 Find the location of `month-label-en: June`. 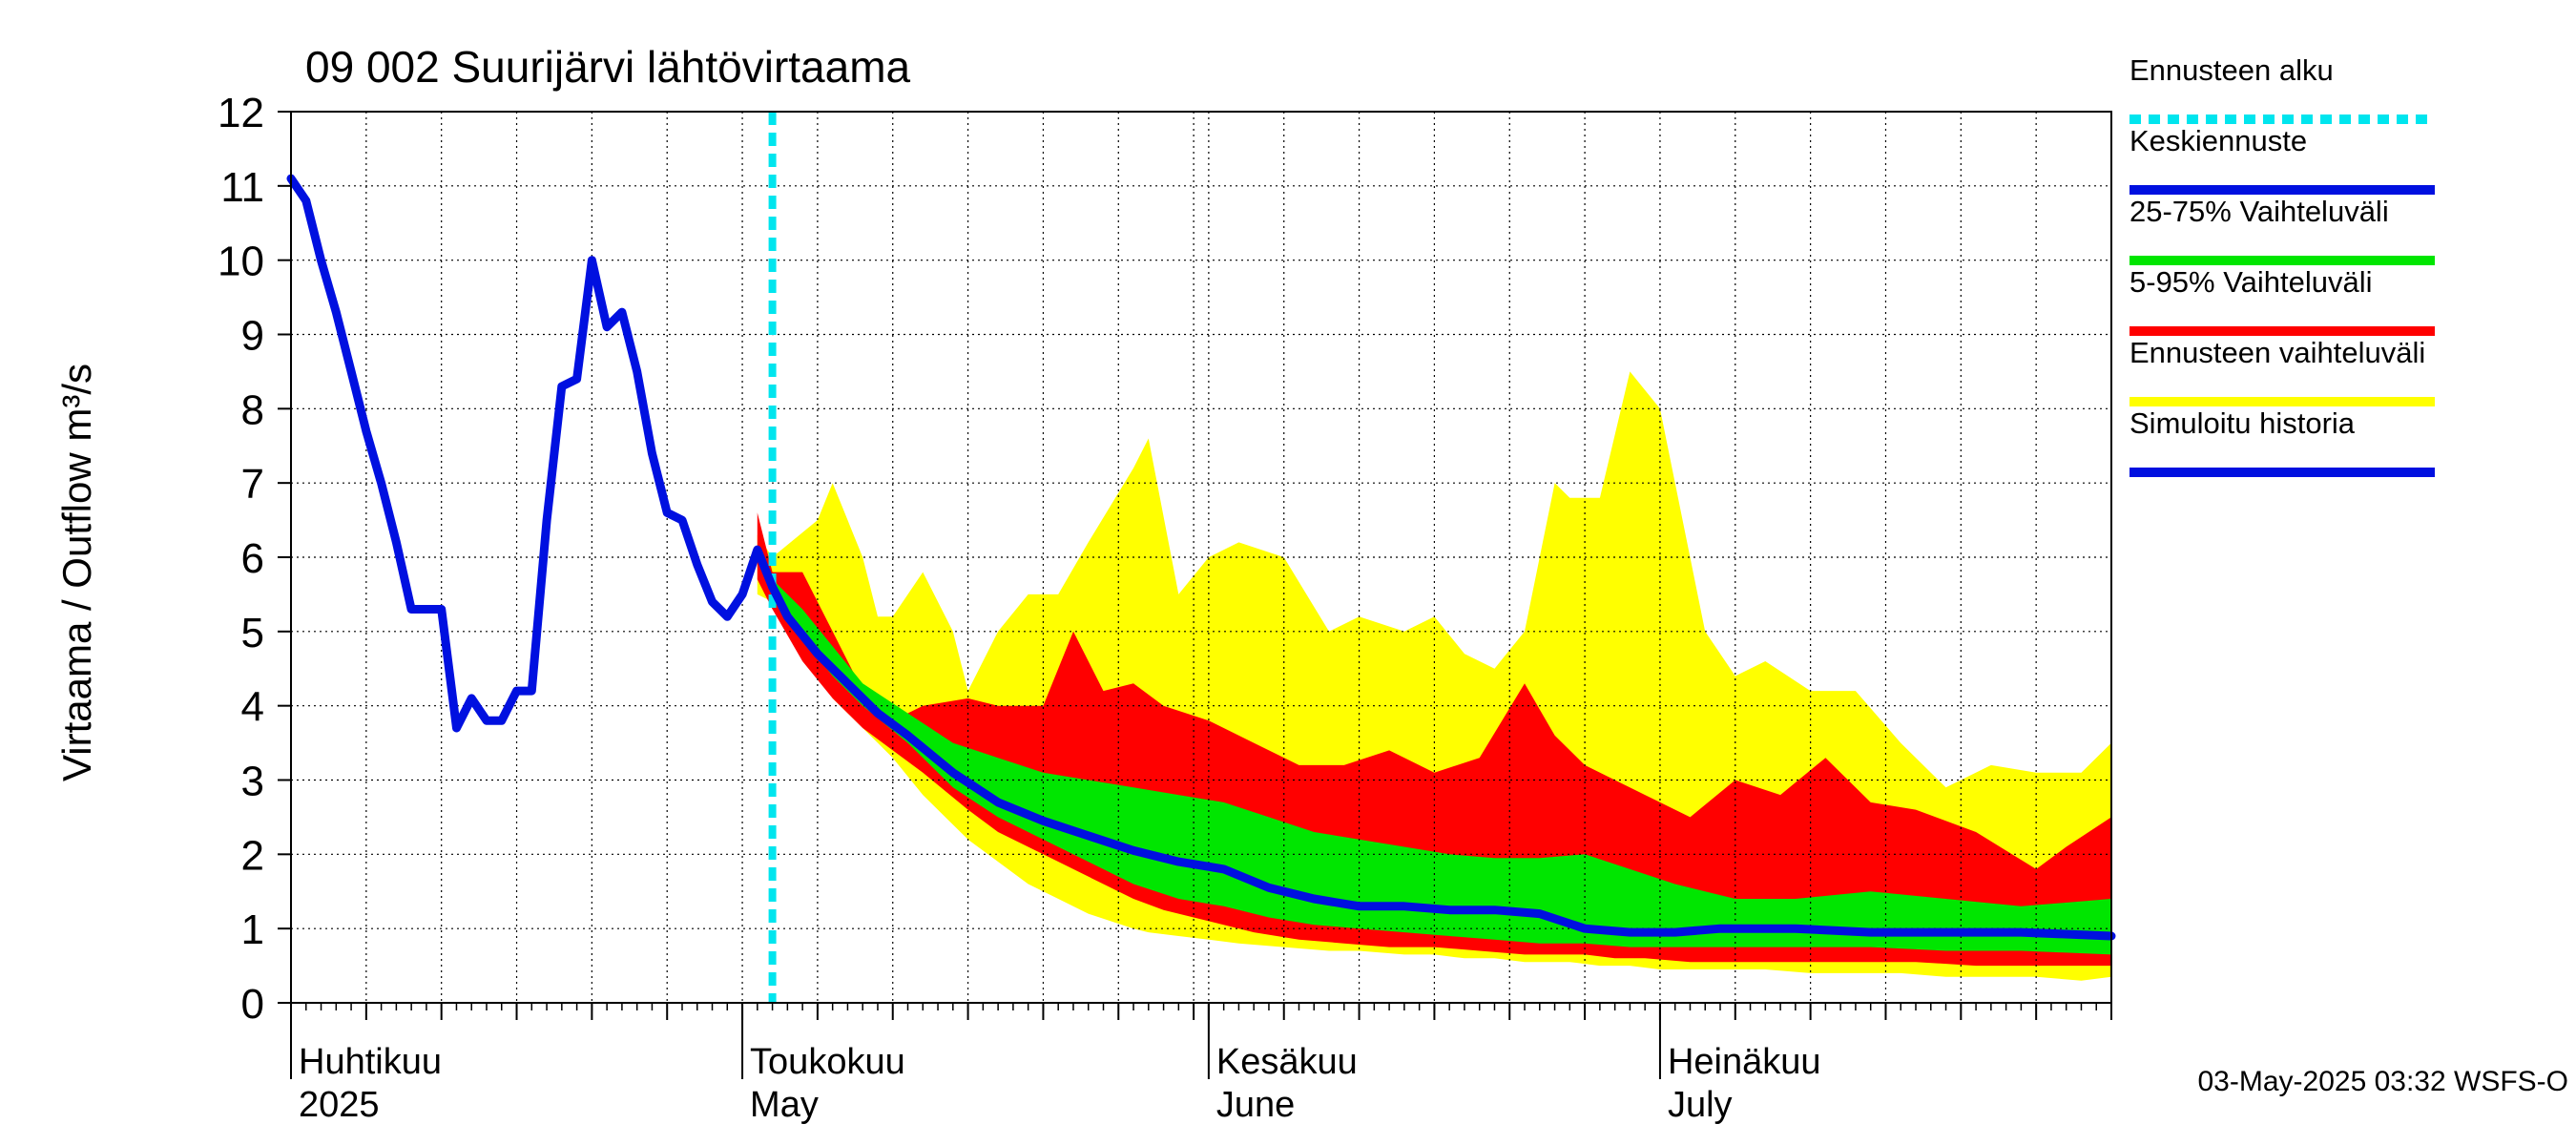

month-label-en: June is located at coordinates (1255, 1105).